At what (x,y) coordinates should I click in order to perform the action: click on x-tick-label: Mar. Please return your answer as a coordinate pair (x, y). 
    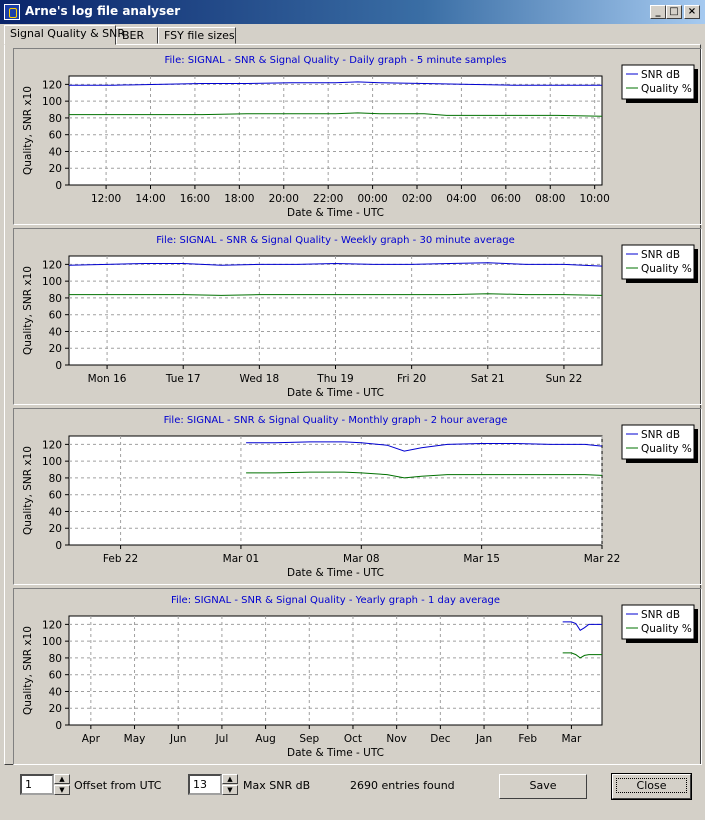
    Looking at the image, I should click on (572, 739).